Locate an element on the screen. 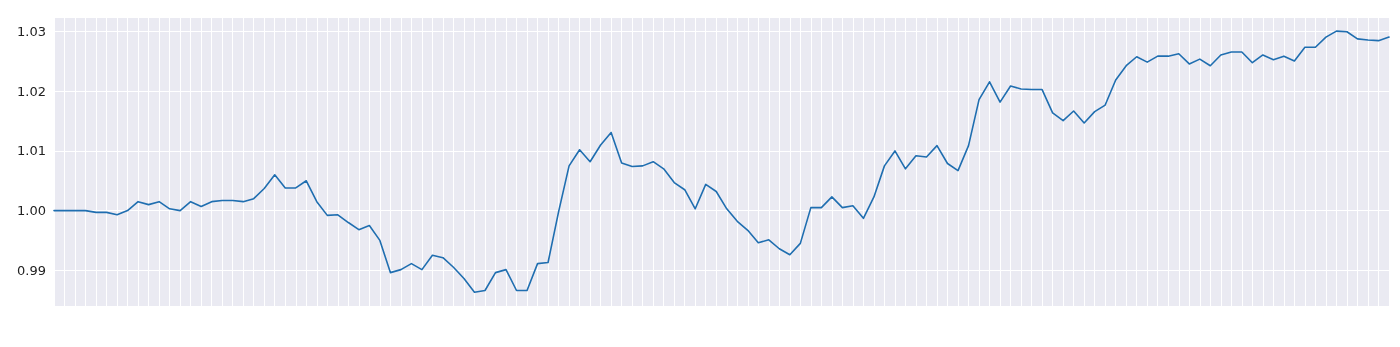 The image size is (1400, 347). y-tick-label: 0.99 is located at coordinates (31, 270).